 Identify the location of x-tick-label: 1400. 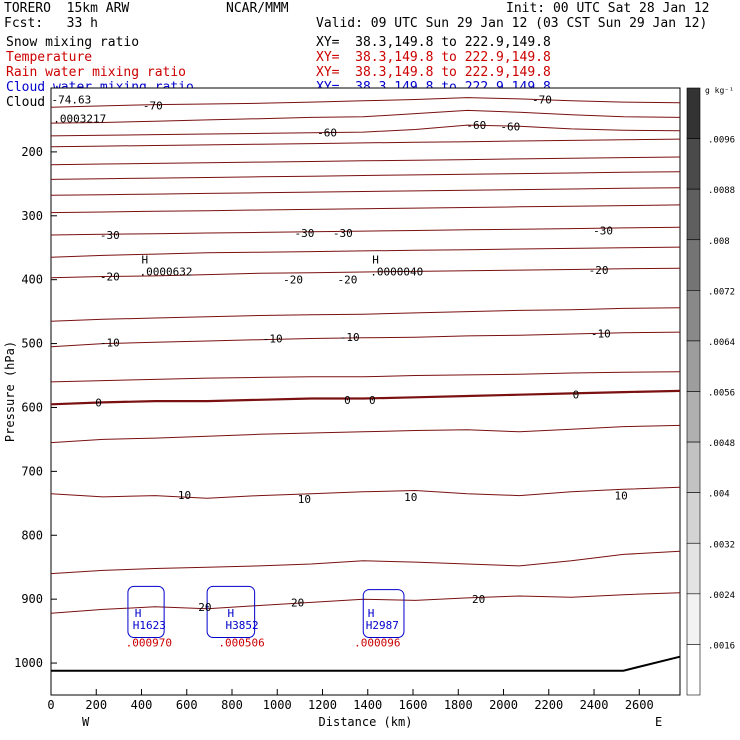
(367, 705).